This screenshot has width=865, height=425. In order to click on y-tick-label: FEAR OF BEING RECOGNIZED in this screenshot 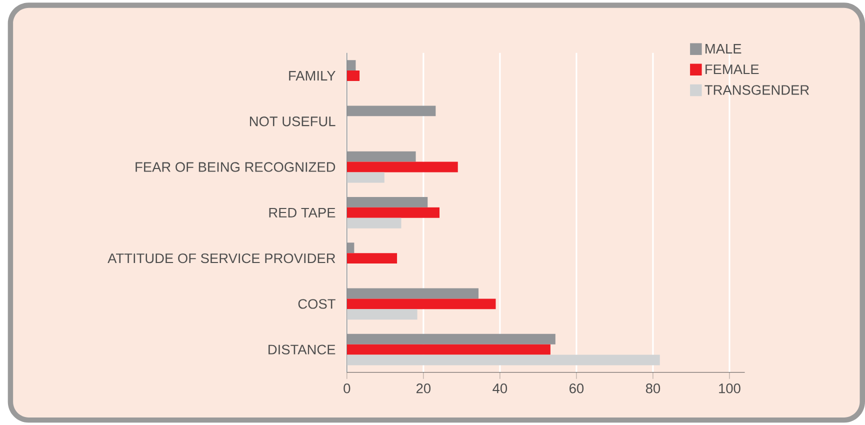, I will do `click(236, 167)`.